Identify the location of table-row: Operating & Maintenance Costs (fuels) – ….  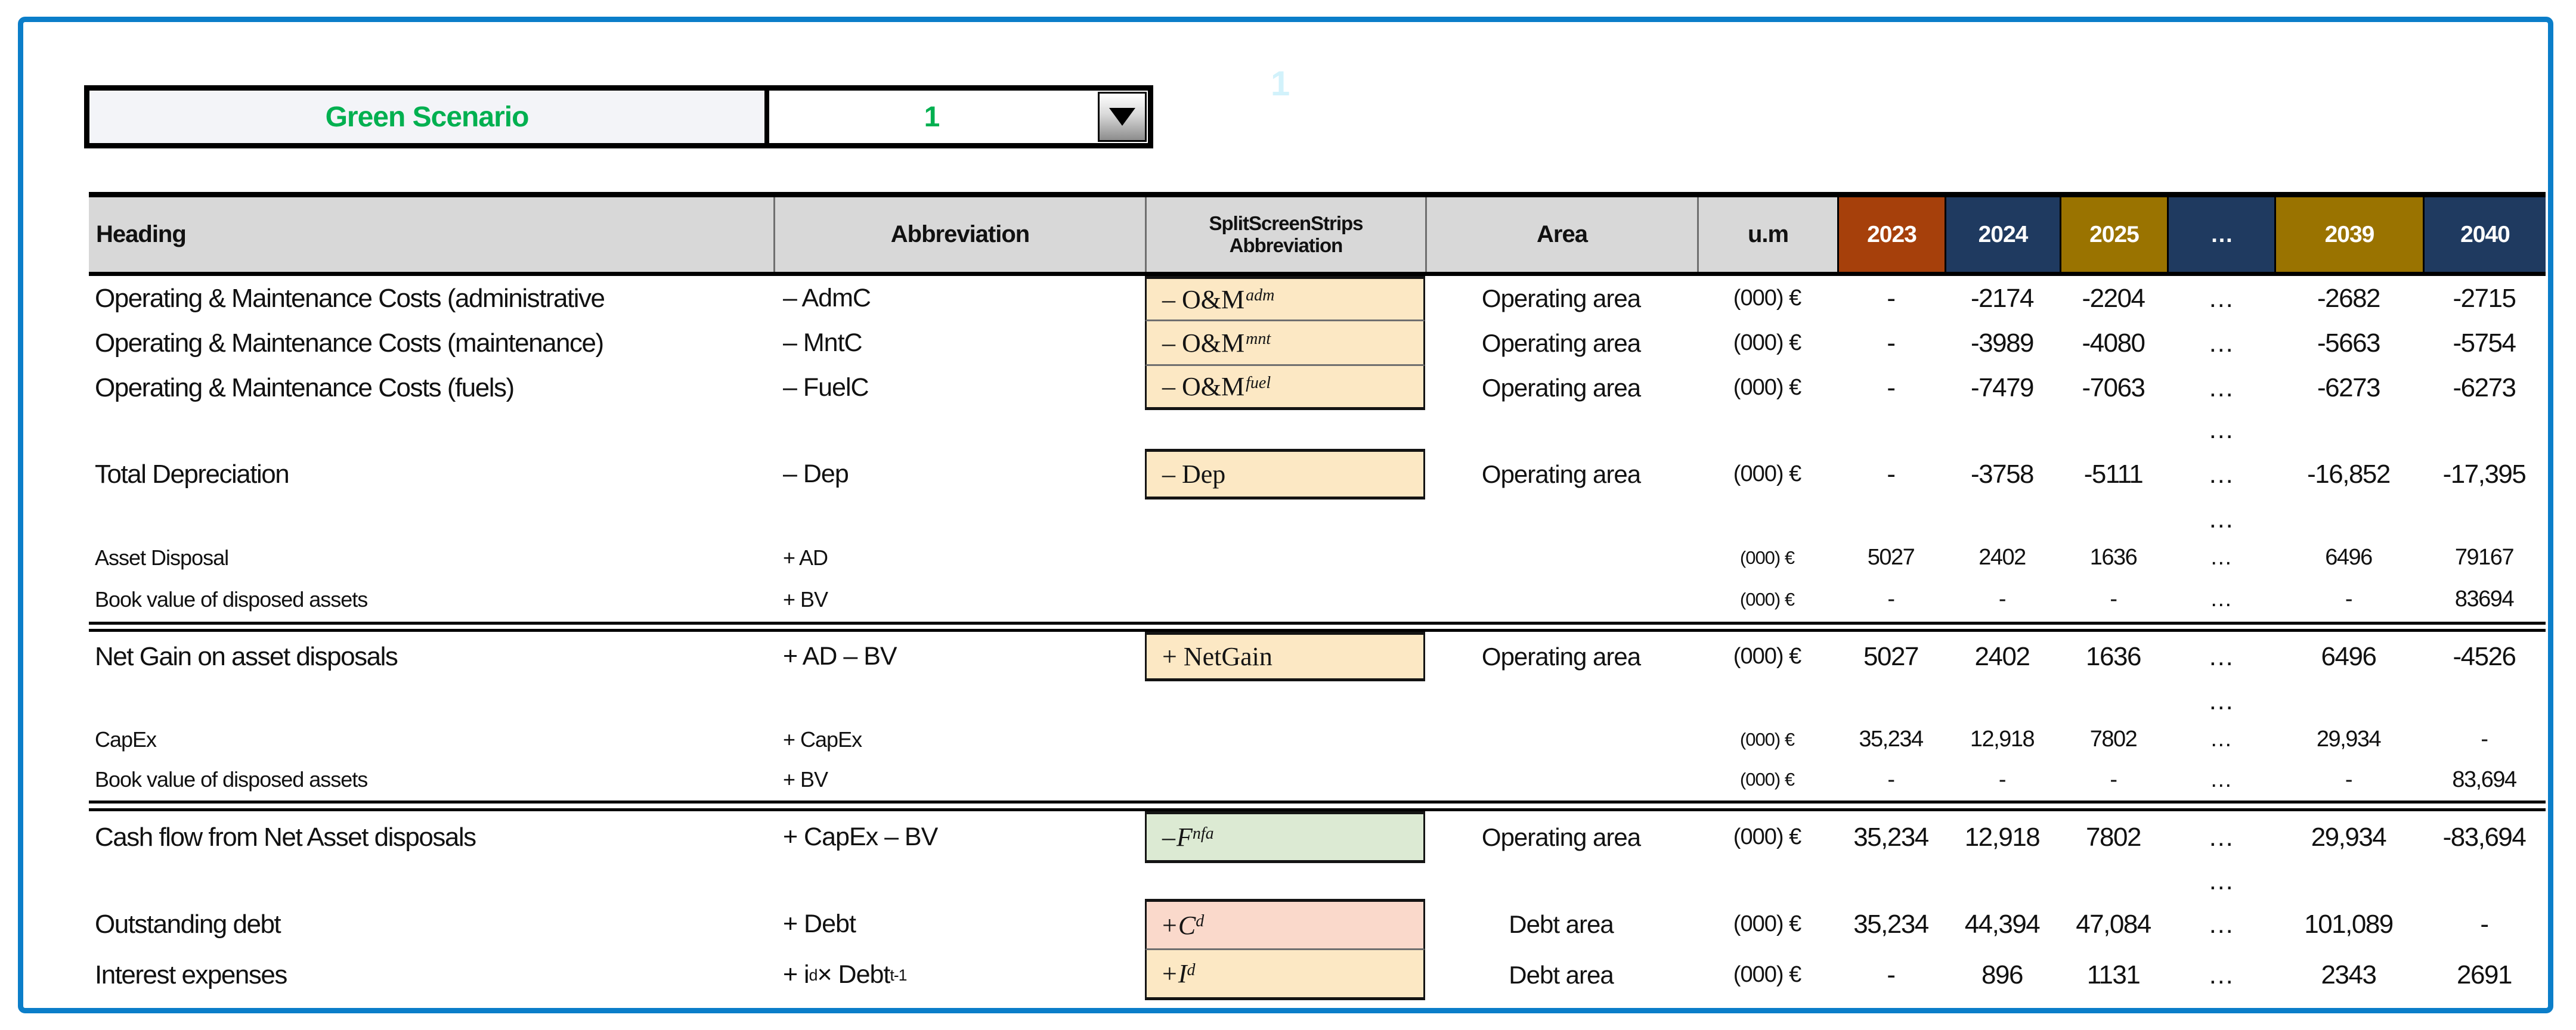
(1317, 387).